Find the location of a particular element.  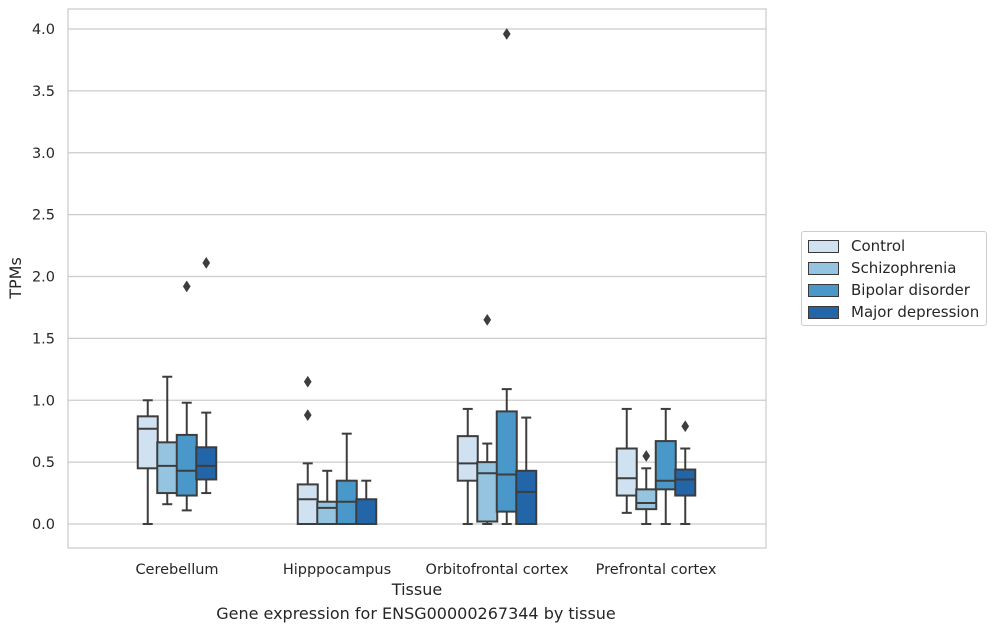

legend-item-control: Control is located at coordinates (856, 246).